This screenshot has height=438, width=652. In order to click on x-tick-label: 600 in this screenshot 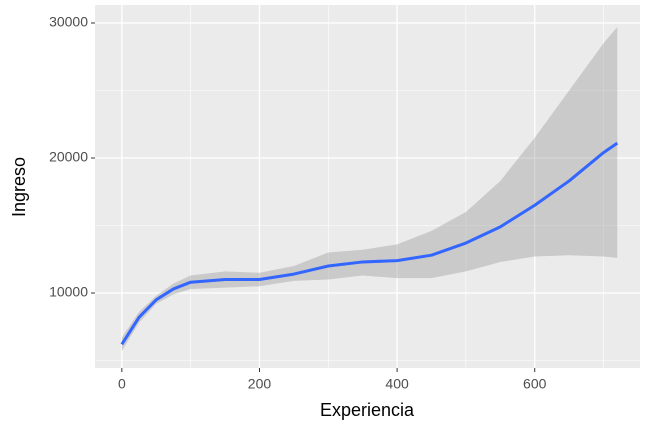, I will do `click(535, 384)`.